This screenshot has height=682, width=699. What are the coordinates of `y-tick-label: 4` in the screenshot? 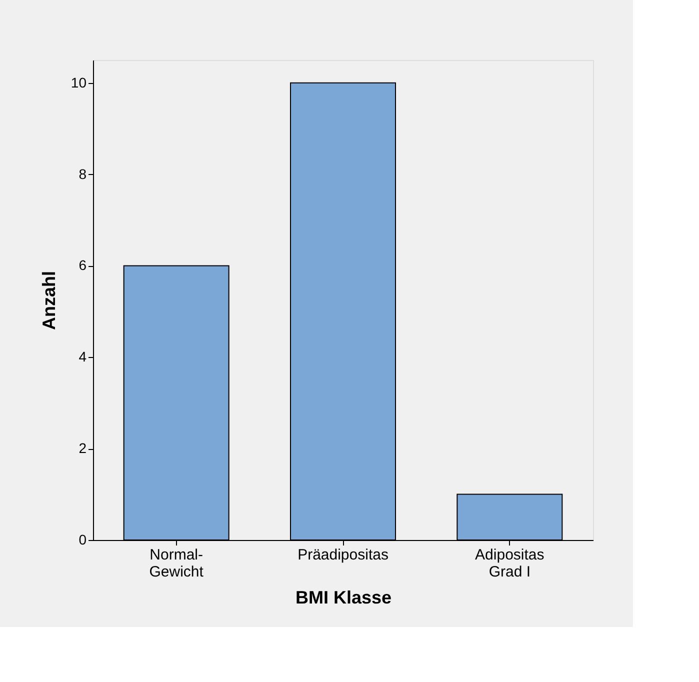 It's located at (82, 356).